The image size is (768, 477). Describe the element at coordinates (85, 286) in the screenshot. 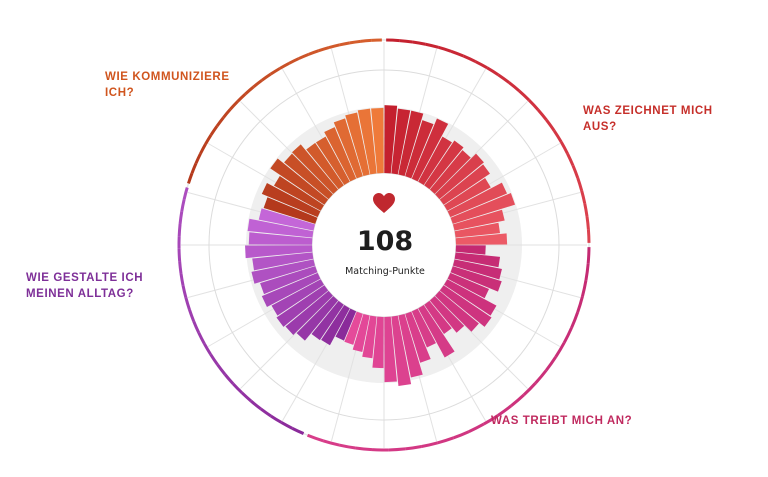

I see `category-label-wie-gestalte-ich-meinen-alltag: WIE GESTALTE ICH MEINEN ALLTAG?` at that location.